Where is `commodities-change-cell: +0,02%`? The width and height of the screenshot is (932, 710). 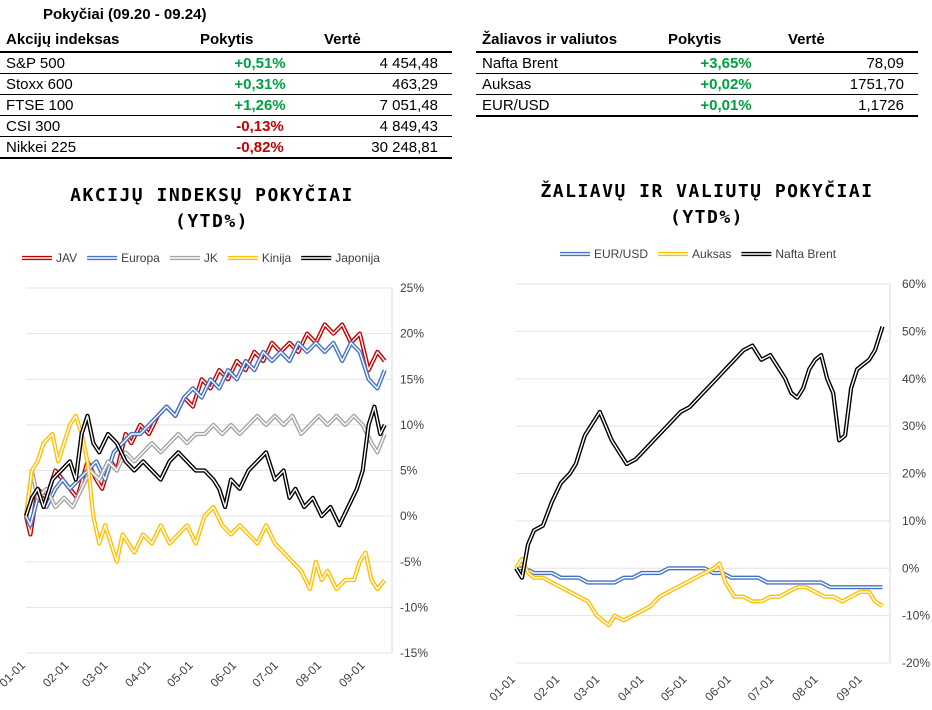
commodities-change-cell: +0,02% is located at coordinates (726, 84).